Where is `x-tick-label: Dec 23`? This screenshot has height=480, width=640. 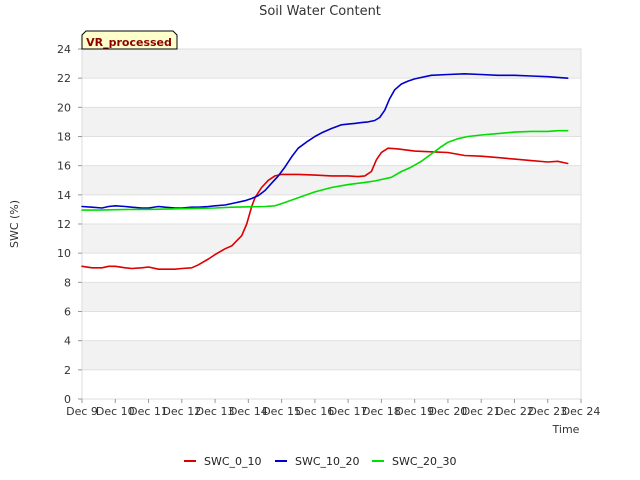
x-tick-label: Dec 23 is located at coordinates (547, 411).